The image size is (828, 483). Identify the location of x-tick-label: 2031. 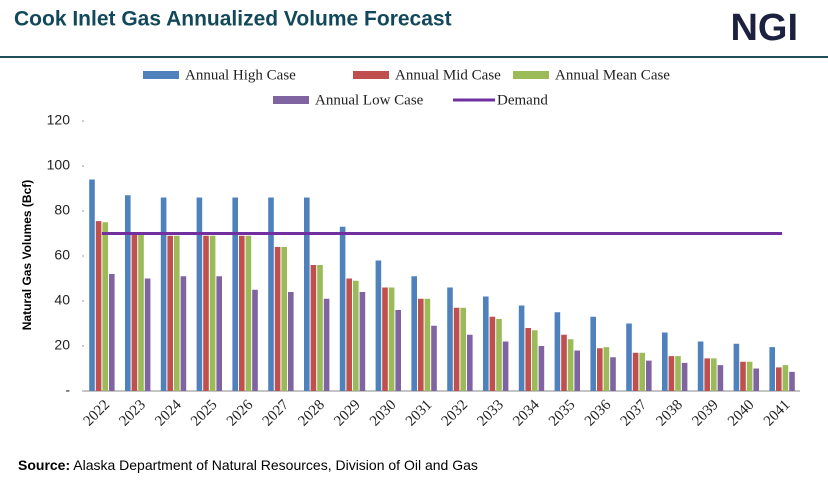
(419, 413).